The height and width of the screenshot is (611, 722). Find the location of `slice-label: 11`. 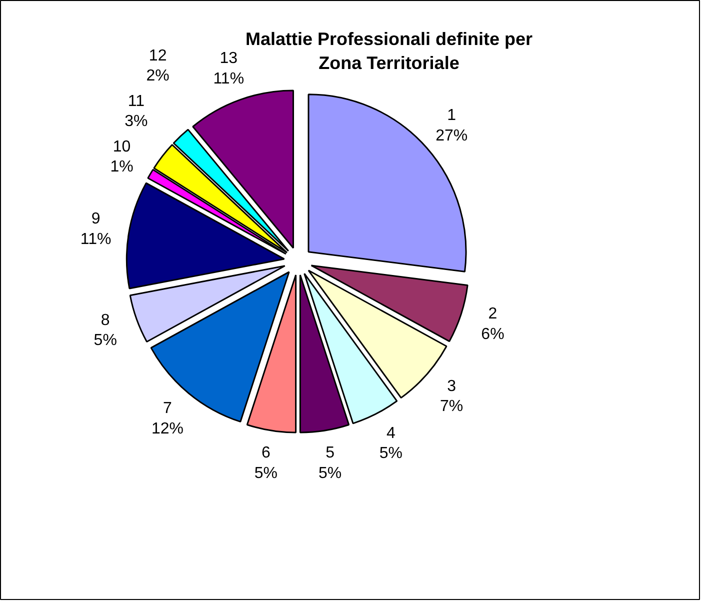

slice-label: 11 is located at coordinates (136, 101).